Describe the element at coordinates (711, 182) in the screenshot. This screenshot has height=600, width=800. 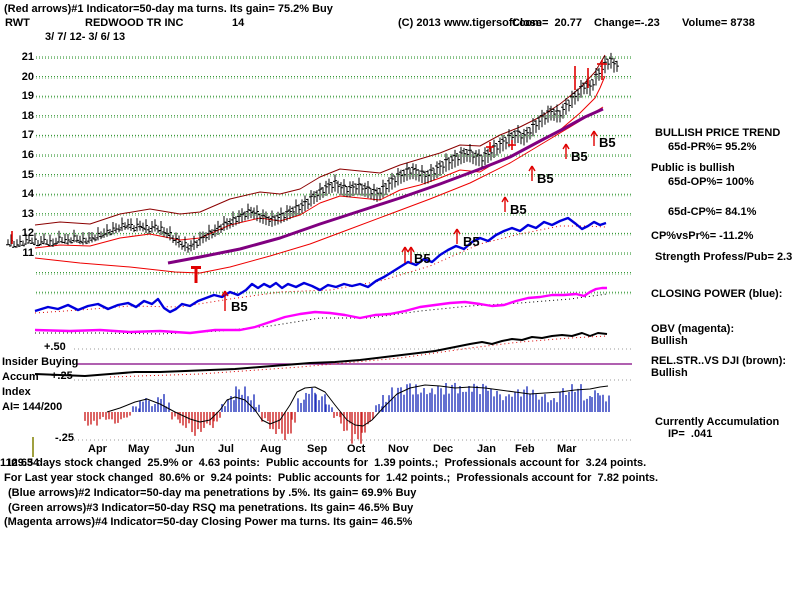
I see `op-pct-label: 65d-OP%= 100%` at that location.